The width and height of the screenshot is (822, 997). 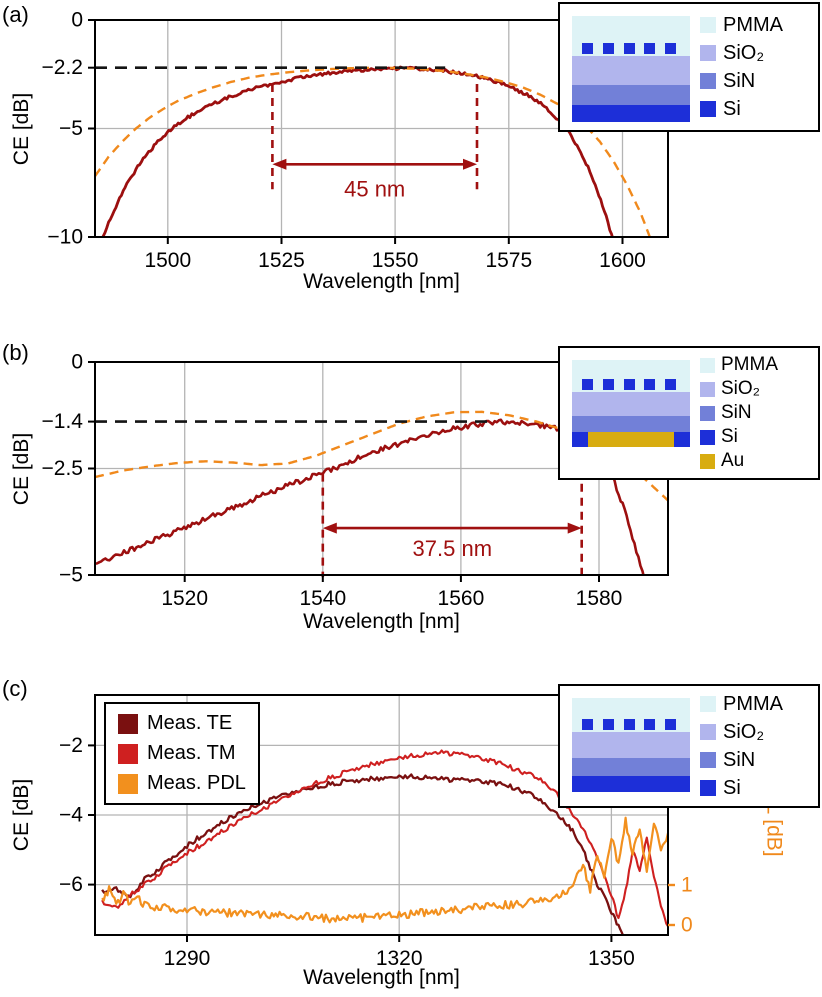 What do you see at coordinates (470, 164) in the screenshot?
I see `arrowhead-right` at bounding box center [470, 164].